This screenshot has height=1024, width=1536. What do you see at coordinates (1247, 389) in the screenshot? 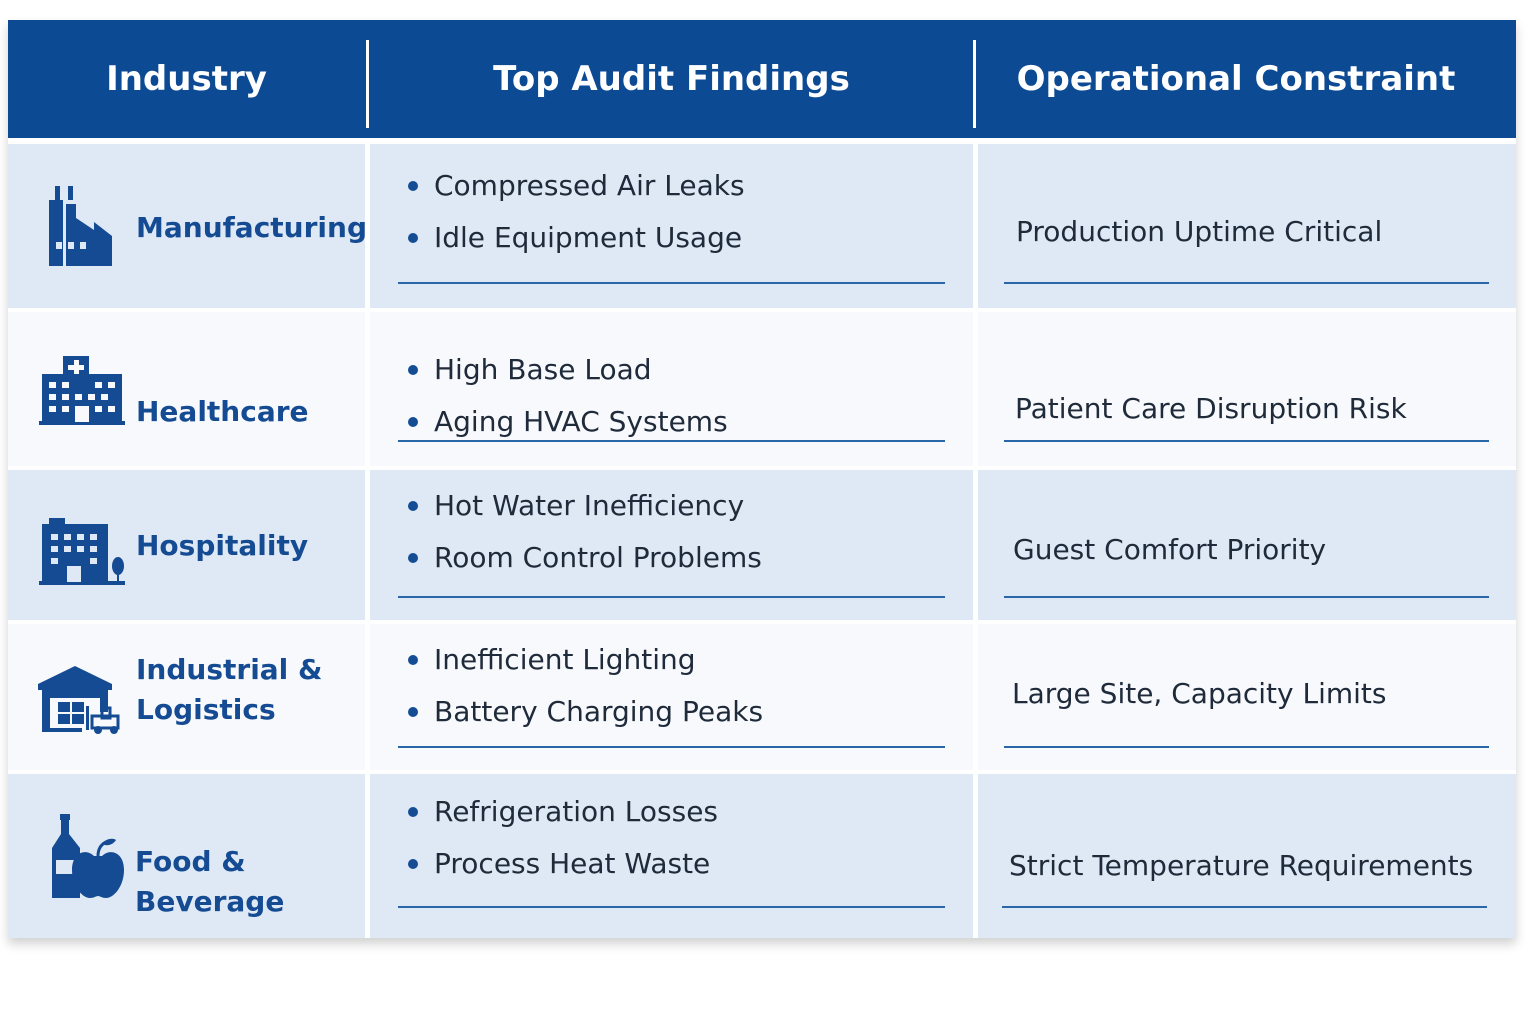
I see `constraint-cell: Patient Care Disruption Risk` at bounding box center [1247, 389].